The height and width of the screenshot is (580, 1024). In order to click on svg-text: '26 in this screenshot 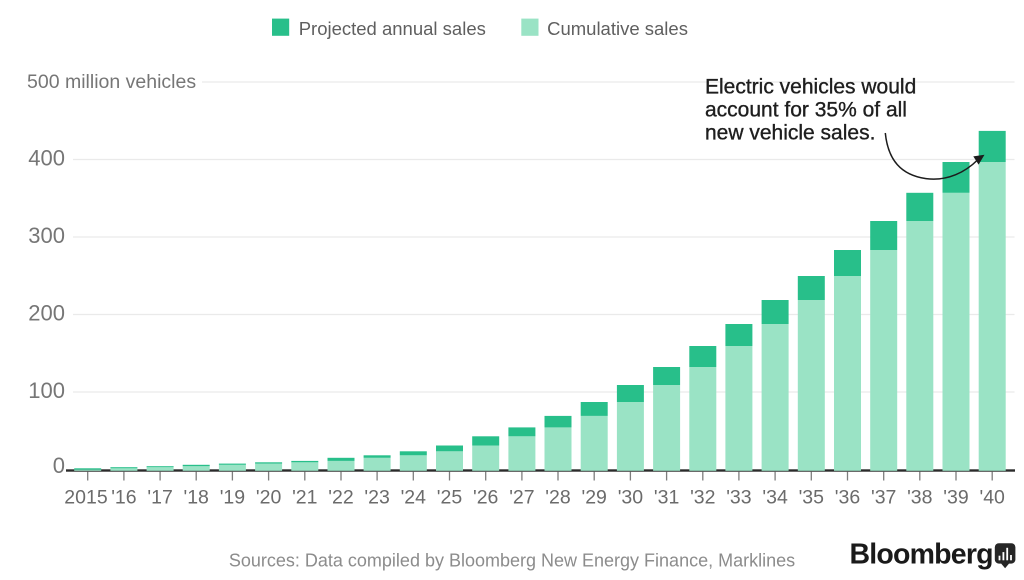, I will do `click(485, 498)`.